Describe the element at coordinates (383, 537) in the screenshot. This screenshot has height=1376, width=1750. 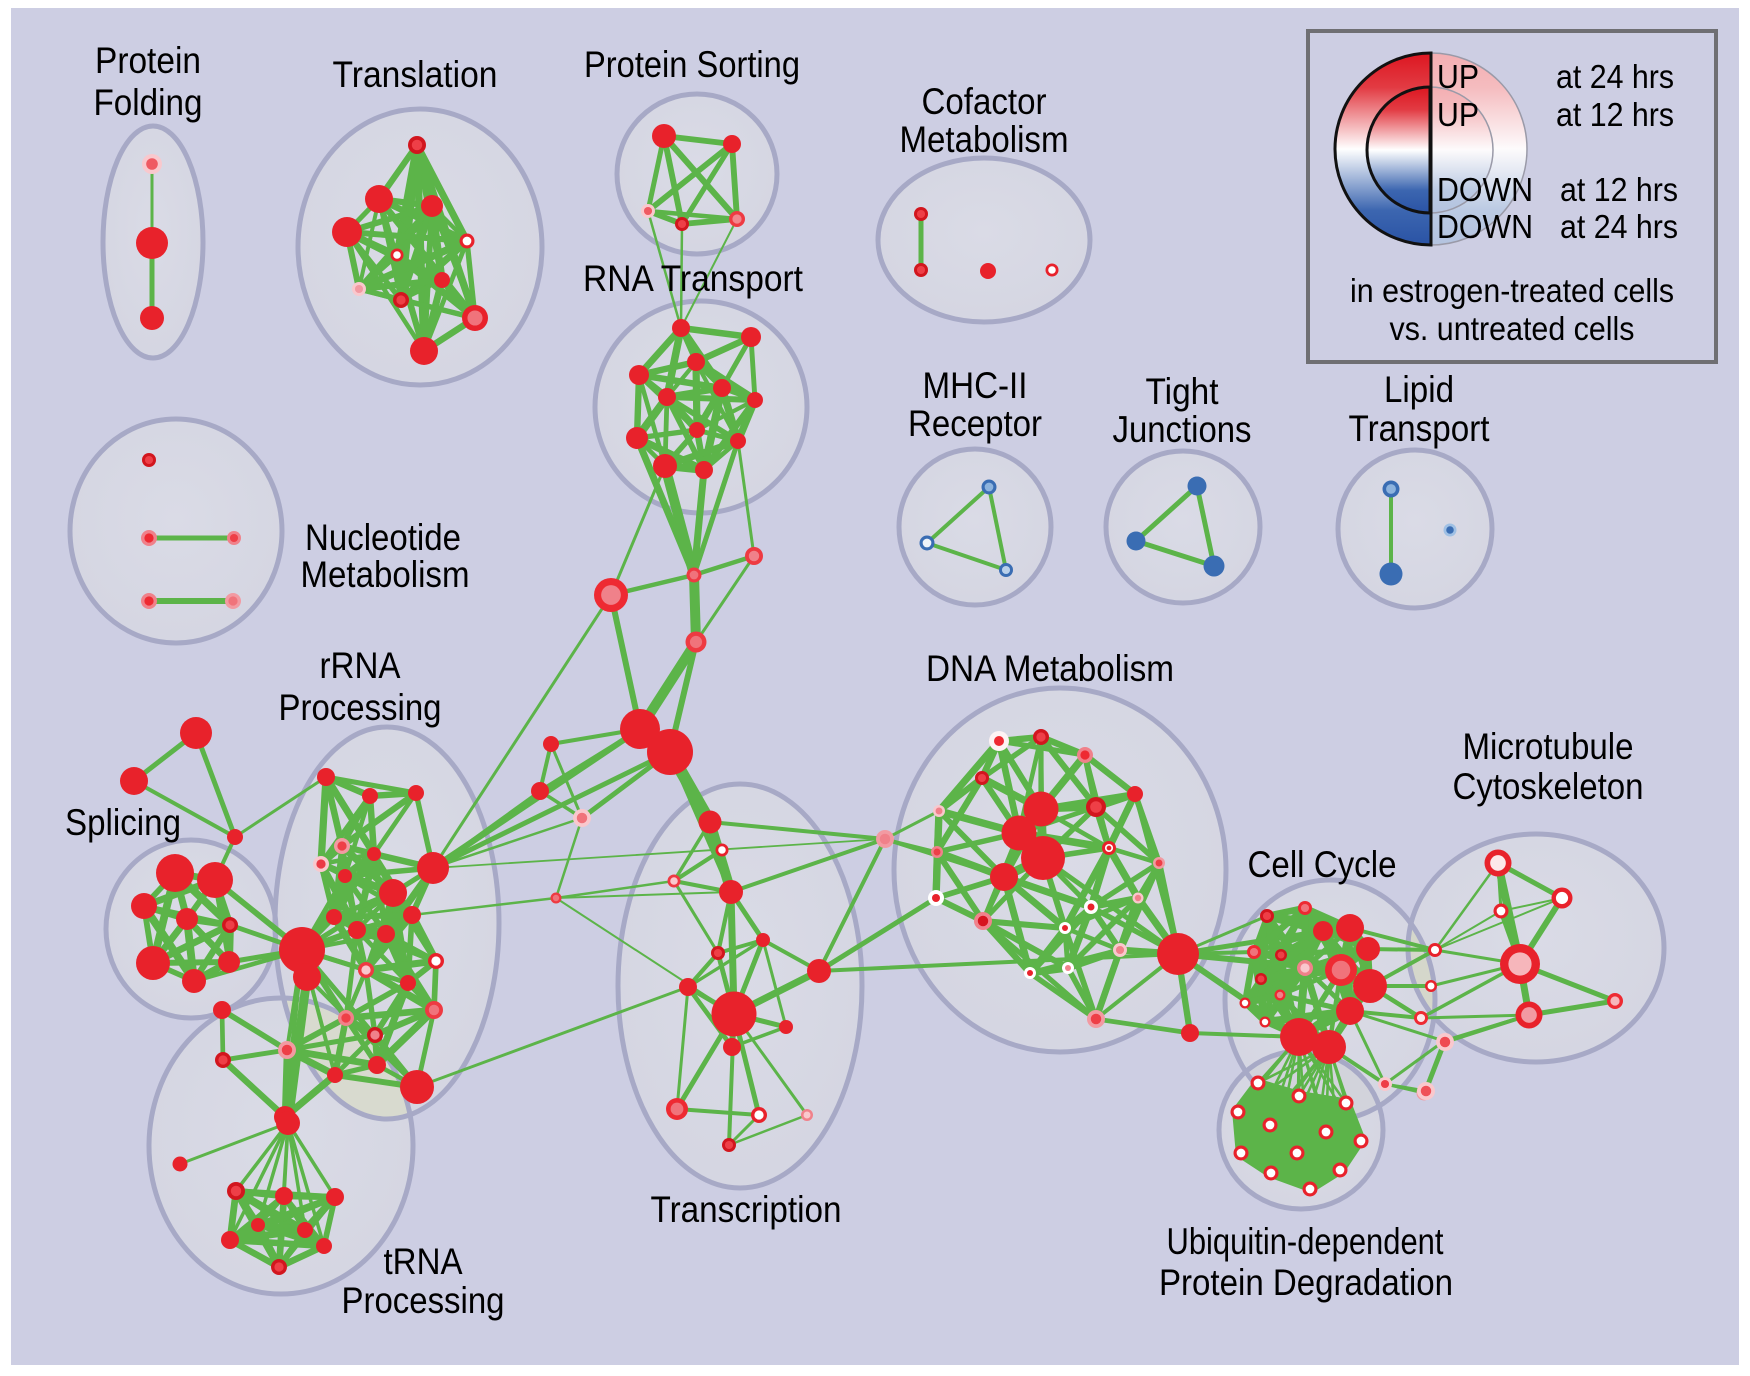
I see `svg-text: Nucleotide` at that location.